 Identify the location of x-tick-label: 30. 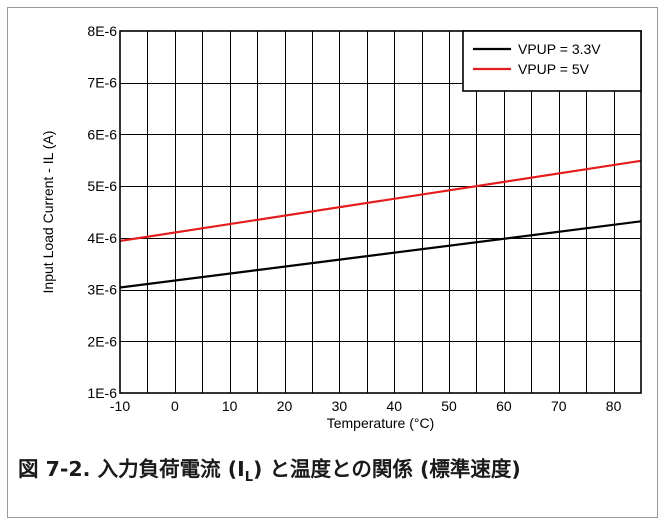
(340, 406).